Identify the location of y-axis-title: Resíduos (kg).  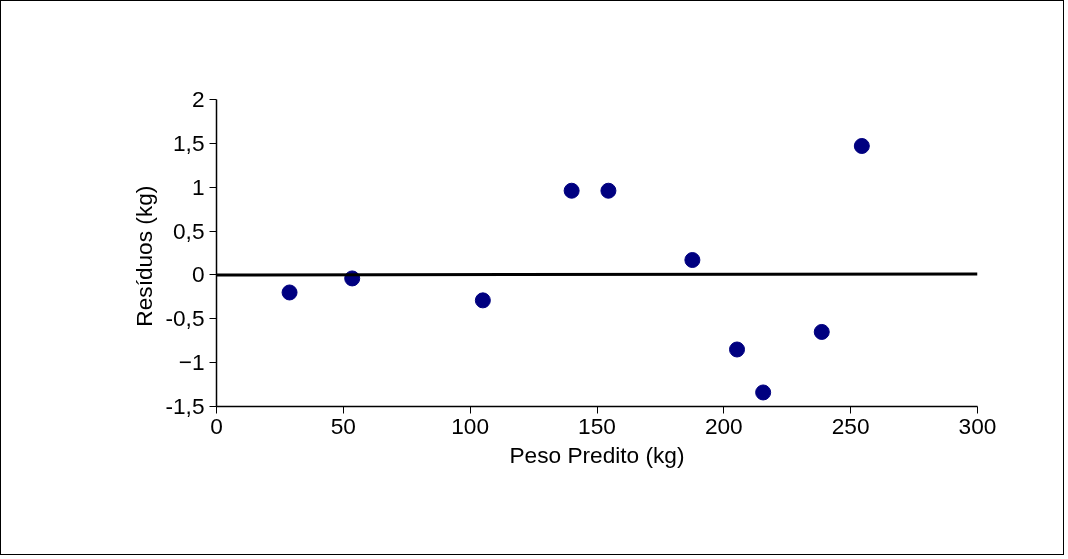
(144, 256).